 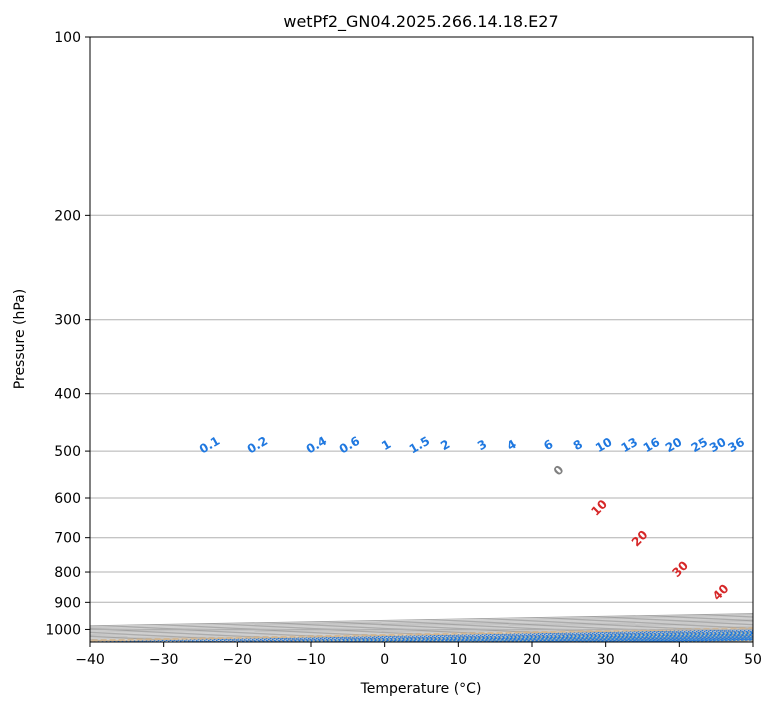 I want to click on y-tick-label: 1000, so click(x=63, y=630).